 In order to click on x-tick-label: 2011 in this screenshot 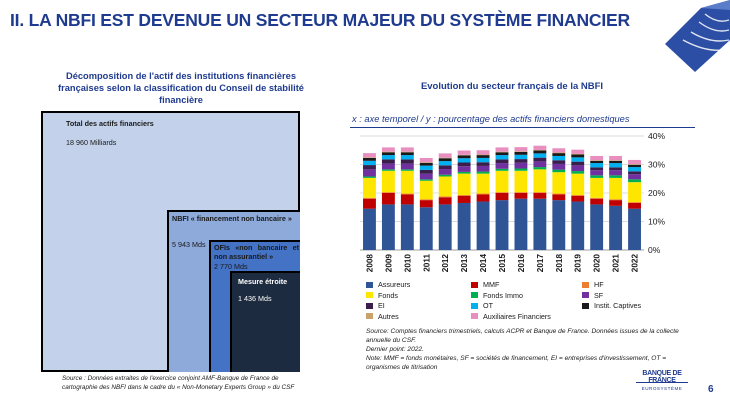, I will do `click(426, 263)`.